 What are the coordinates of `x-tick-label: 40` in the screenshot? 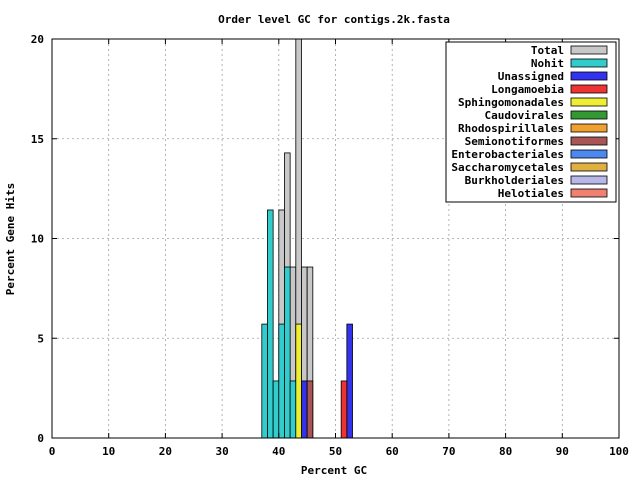 It's located at (278, 451).